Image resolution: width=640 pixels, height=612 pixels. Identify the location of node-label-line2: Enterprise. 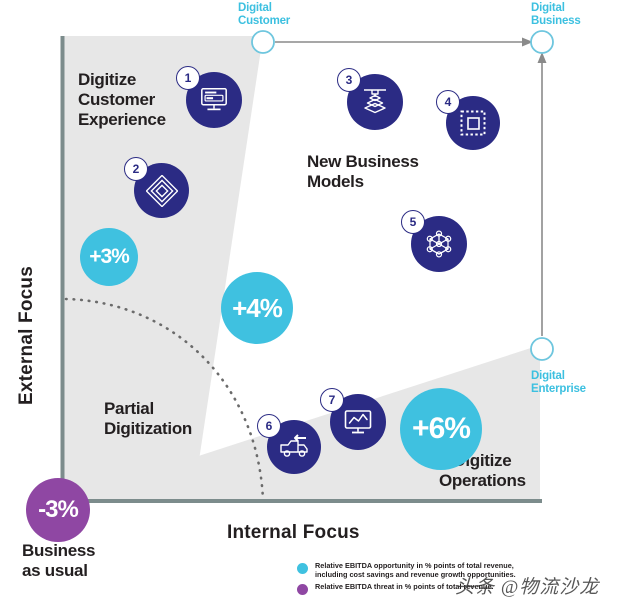
(558, 388).